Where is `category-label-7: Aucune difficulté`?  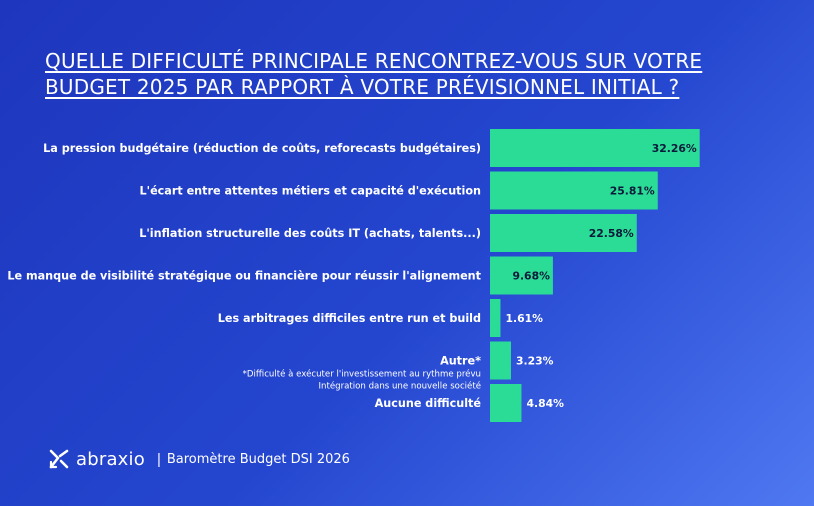
category-label-7: Aucune difficulté is located at coordinates (428, 403).